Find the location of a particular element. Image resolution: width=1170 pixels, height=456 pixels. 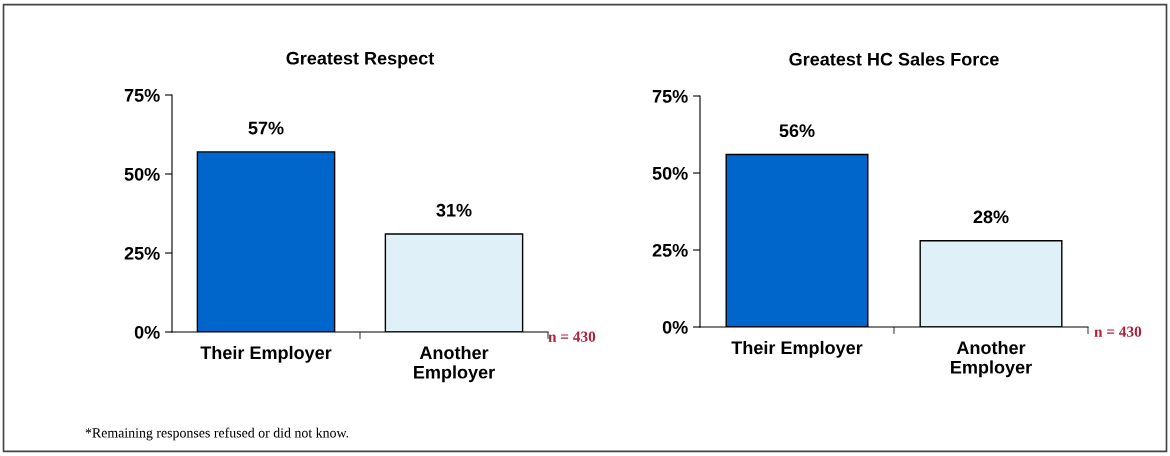

chart-title: Greatest Respect is located at coordinates (360, 60).